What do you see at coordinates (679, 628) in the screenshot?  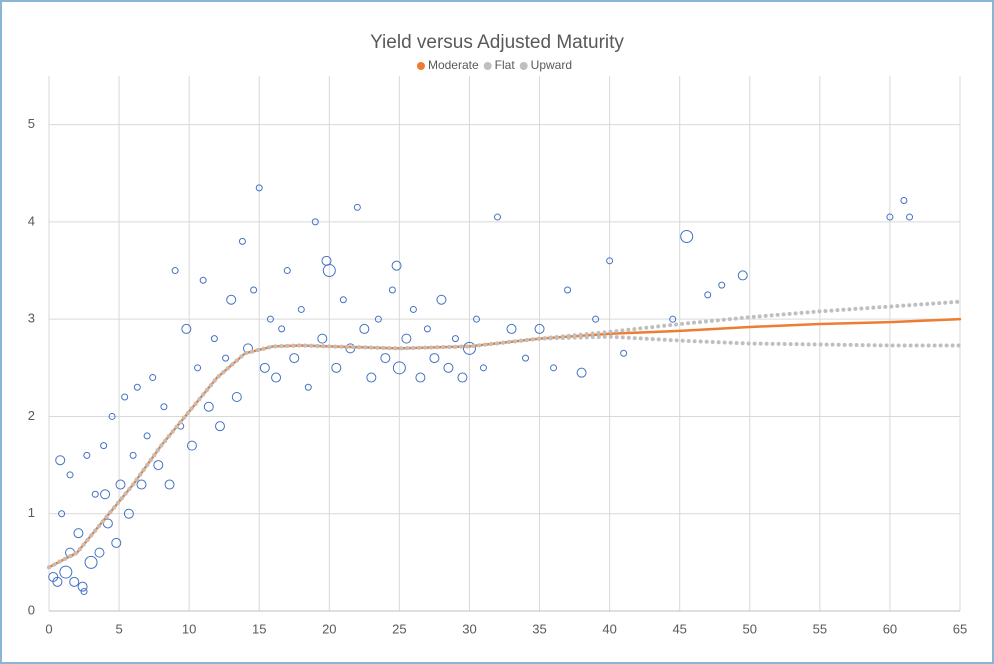 I see `x-tick-label: 45` at bounding box center [679, 628].